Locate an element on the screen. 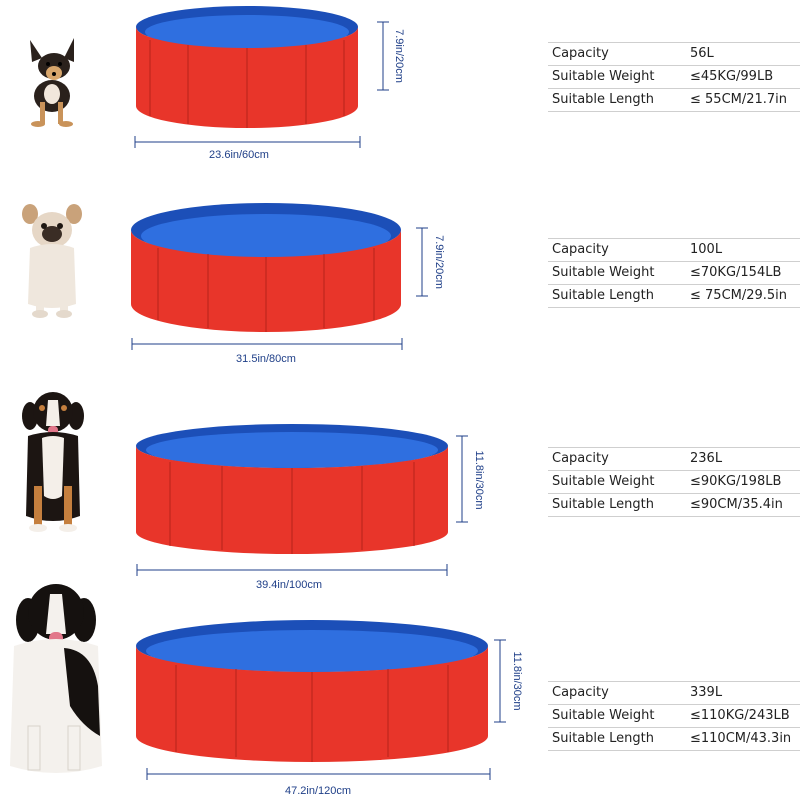 Image resolution: width=800 pixels, height=800 pixels. spec-value: ≤ 55CM/21.7in is located at coordinates (739, 99).